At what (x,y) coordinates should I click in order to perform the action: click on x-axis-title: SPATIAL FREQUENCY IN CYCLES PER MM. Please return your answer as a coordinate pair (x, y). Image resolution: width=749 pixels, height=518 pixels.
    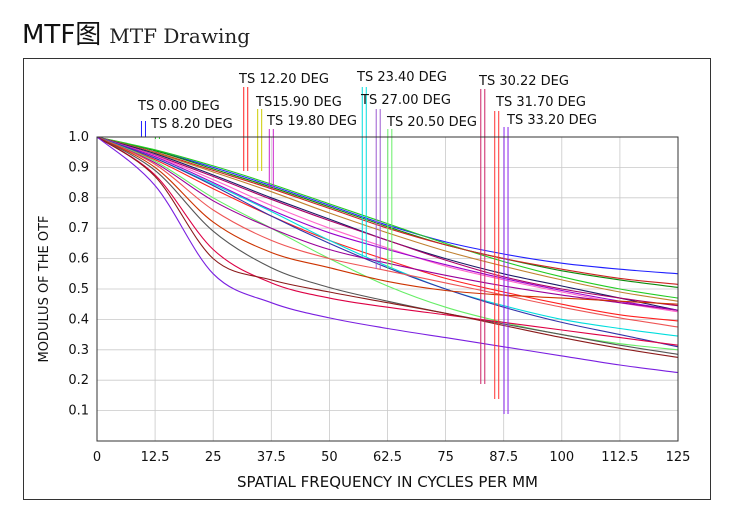
    Looking at the image, I should click on (387, 482).